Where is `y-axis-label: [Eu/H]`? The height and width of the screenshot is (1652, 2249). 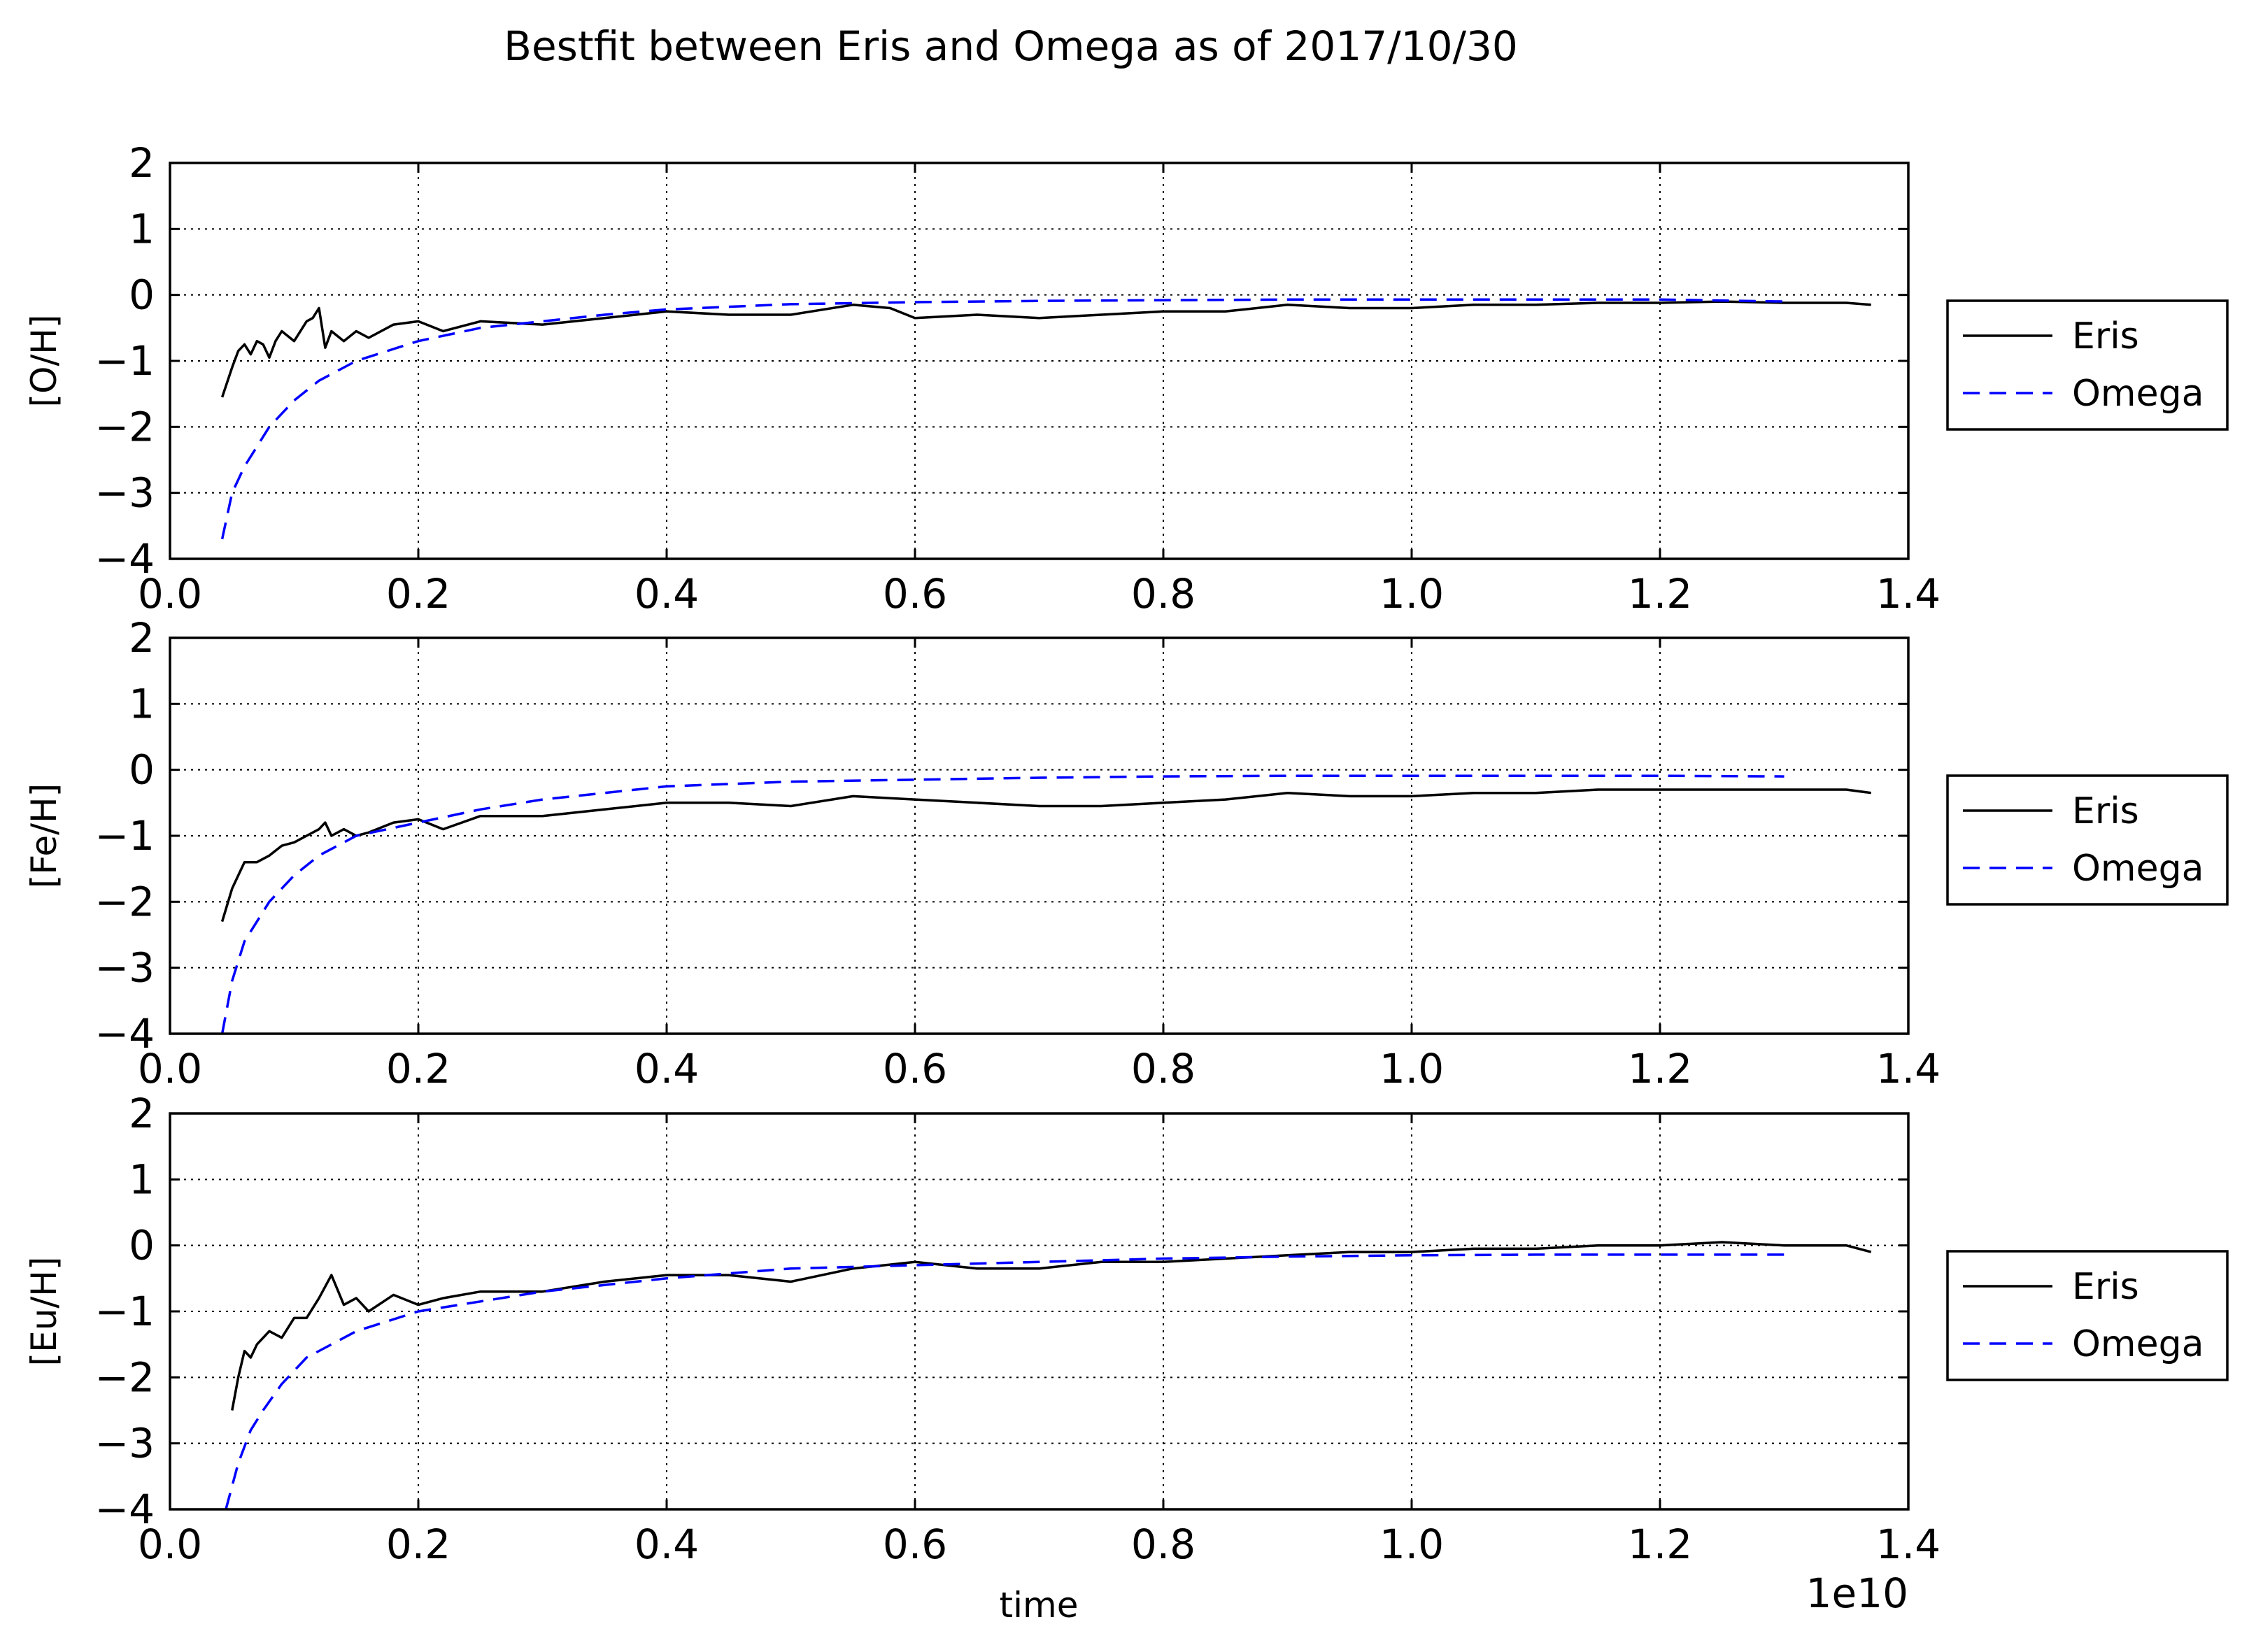 y-axis-label: [Eu/H] is located at coordinates (44, 1312).